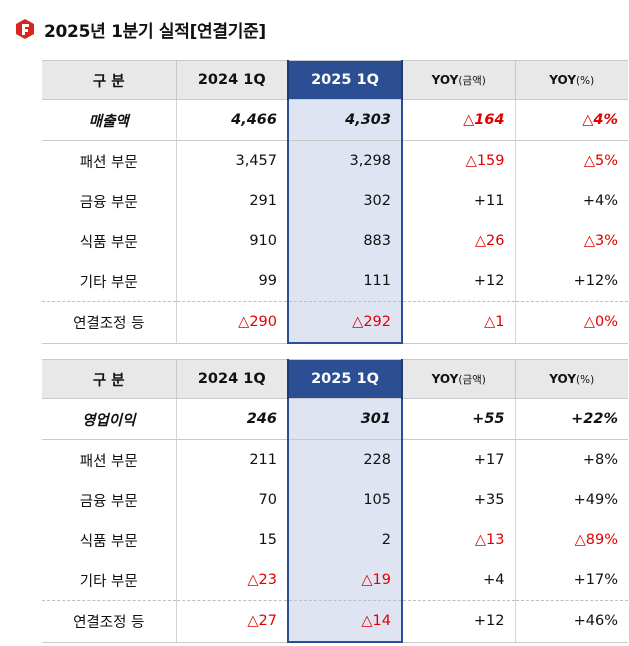  Describe the element at coordinates (345, 322) in the screenshot. I see `value-2025-1q: △292` at that location.